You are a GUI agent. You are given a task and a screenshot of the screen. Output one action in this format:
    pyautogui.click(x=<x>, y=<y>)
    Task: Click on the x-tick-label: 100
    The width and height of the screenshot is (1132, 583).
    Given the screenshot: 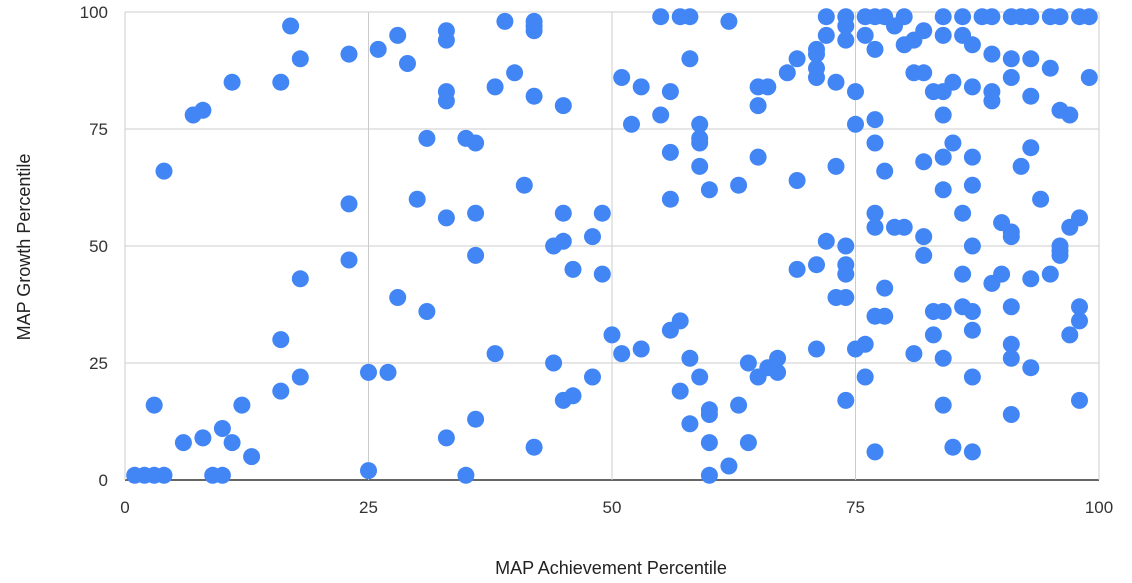 What is the action you would take?
    pyautogui.click(x=1099, y=507)
    